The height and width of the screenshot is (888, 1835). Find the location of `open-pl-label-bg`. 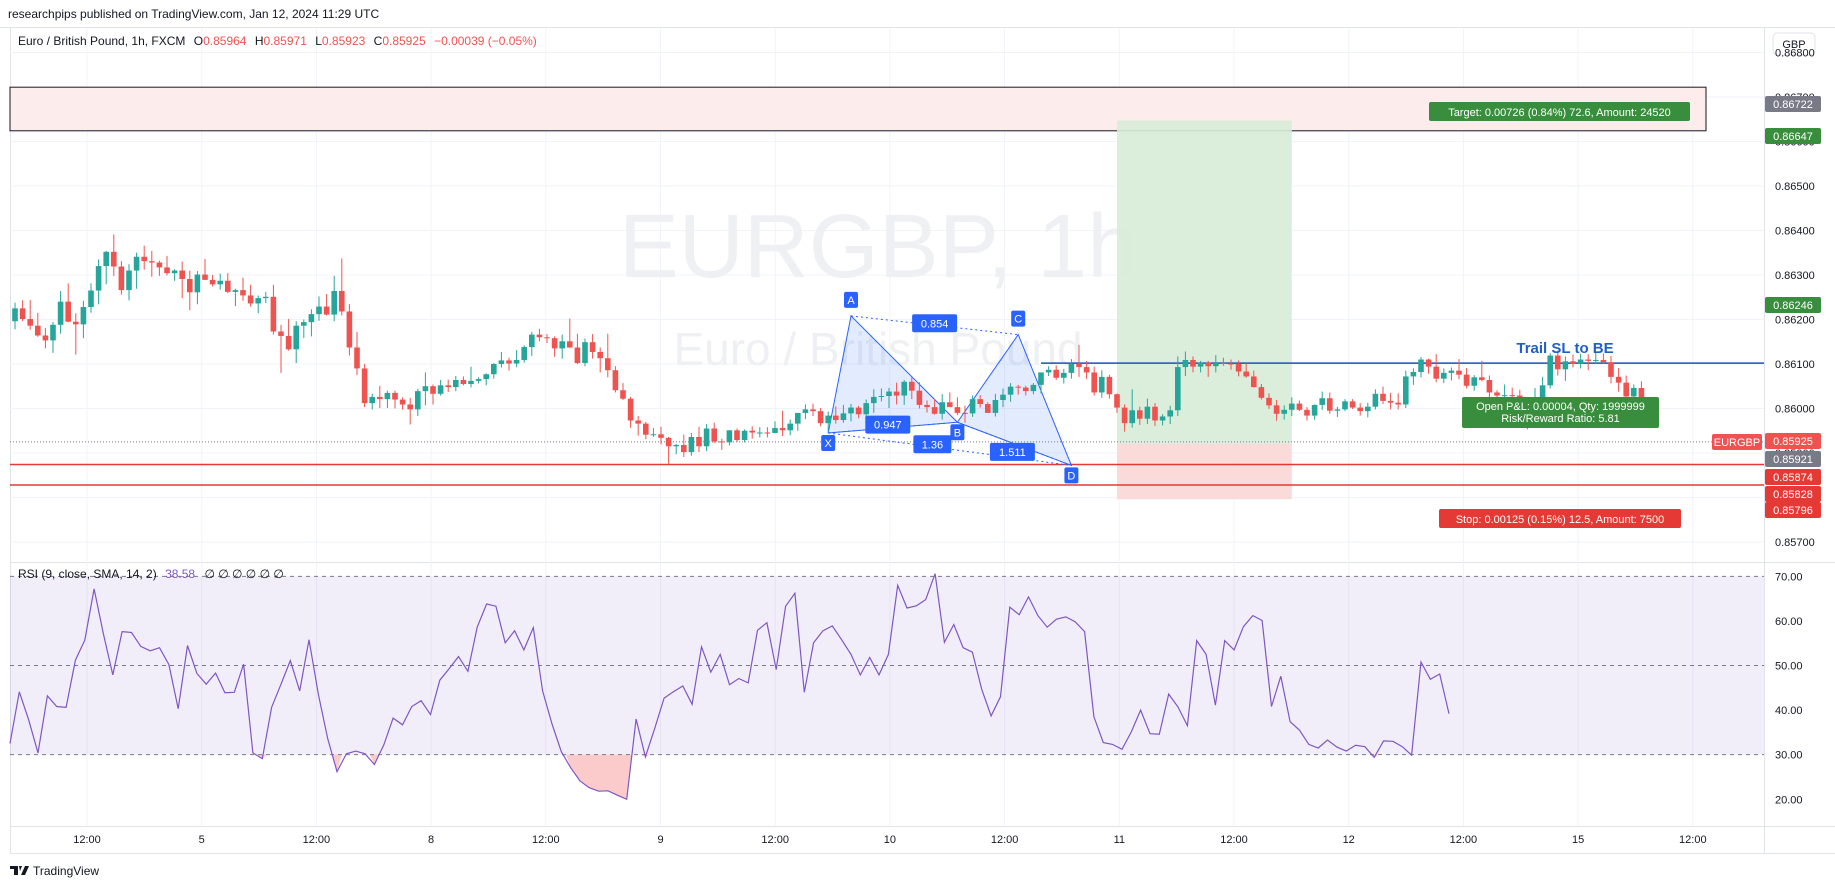

open-pl-label-bg is located at coordinates (1560, 412).